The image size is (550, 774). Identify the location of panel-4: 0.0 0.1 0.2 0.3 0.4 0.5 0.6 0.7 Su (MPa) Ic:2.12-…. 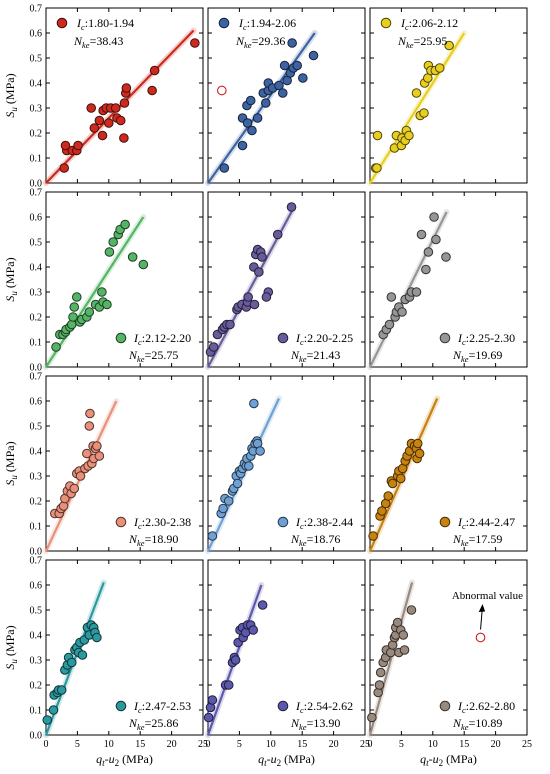
(103, 281).